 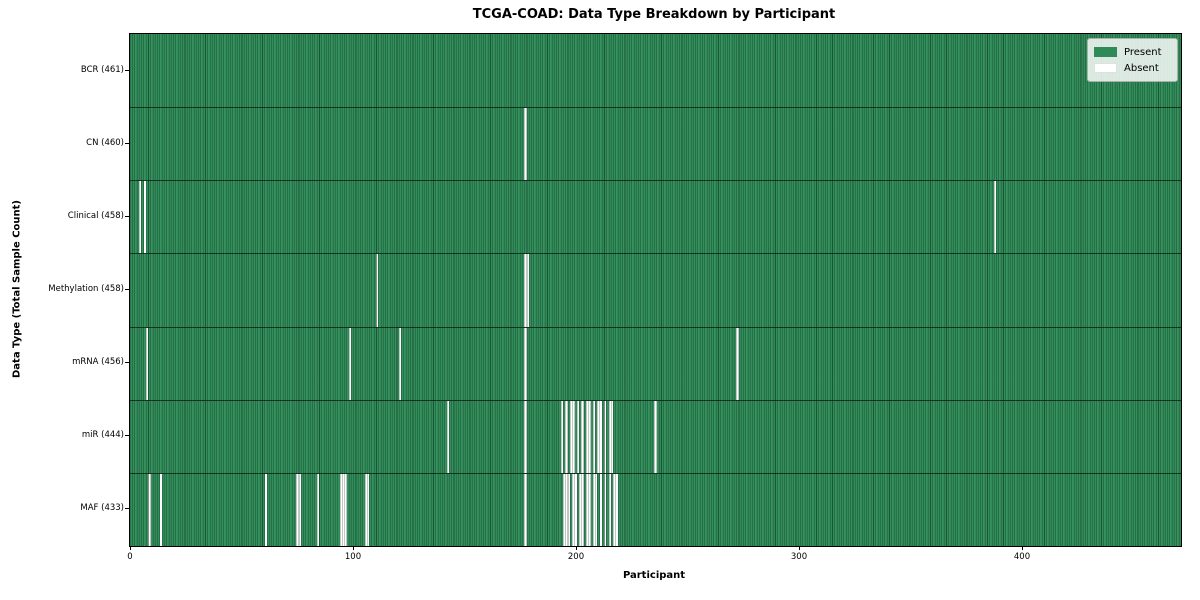 I want to click on legend-entry-absent: Absent, so click(x=1132, y=68).